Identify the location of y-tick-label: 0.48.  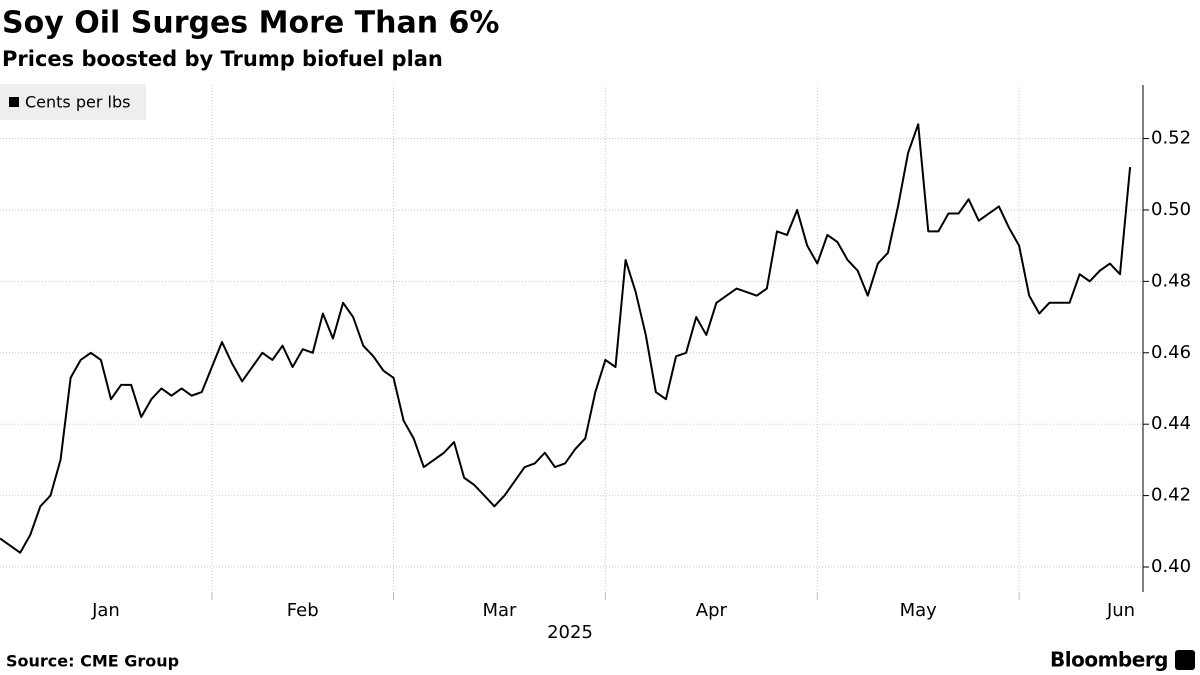
(1171, 280).